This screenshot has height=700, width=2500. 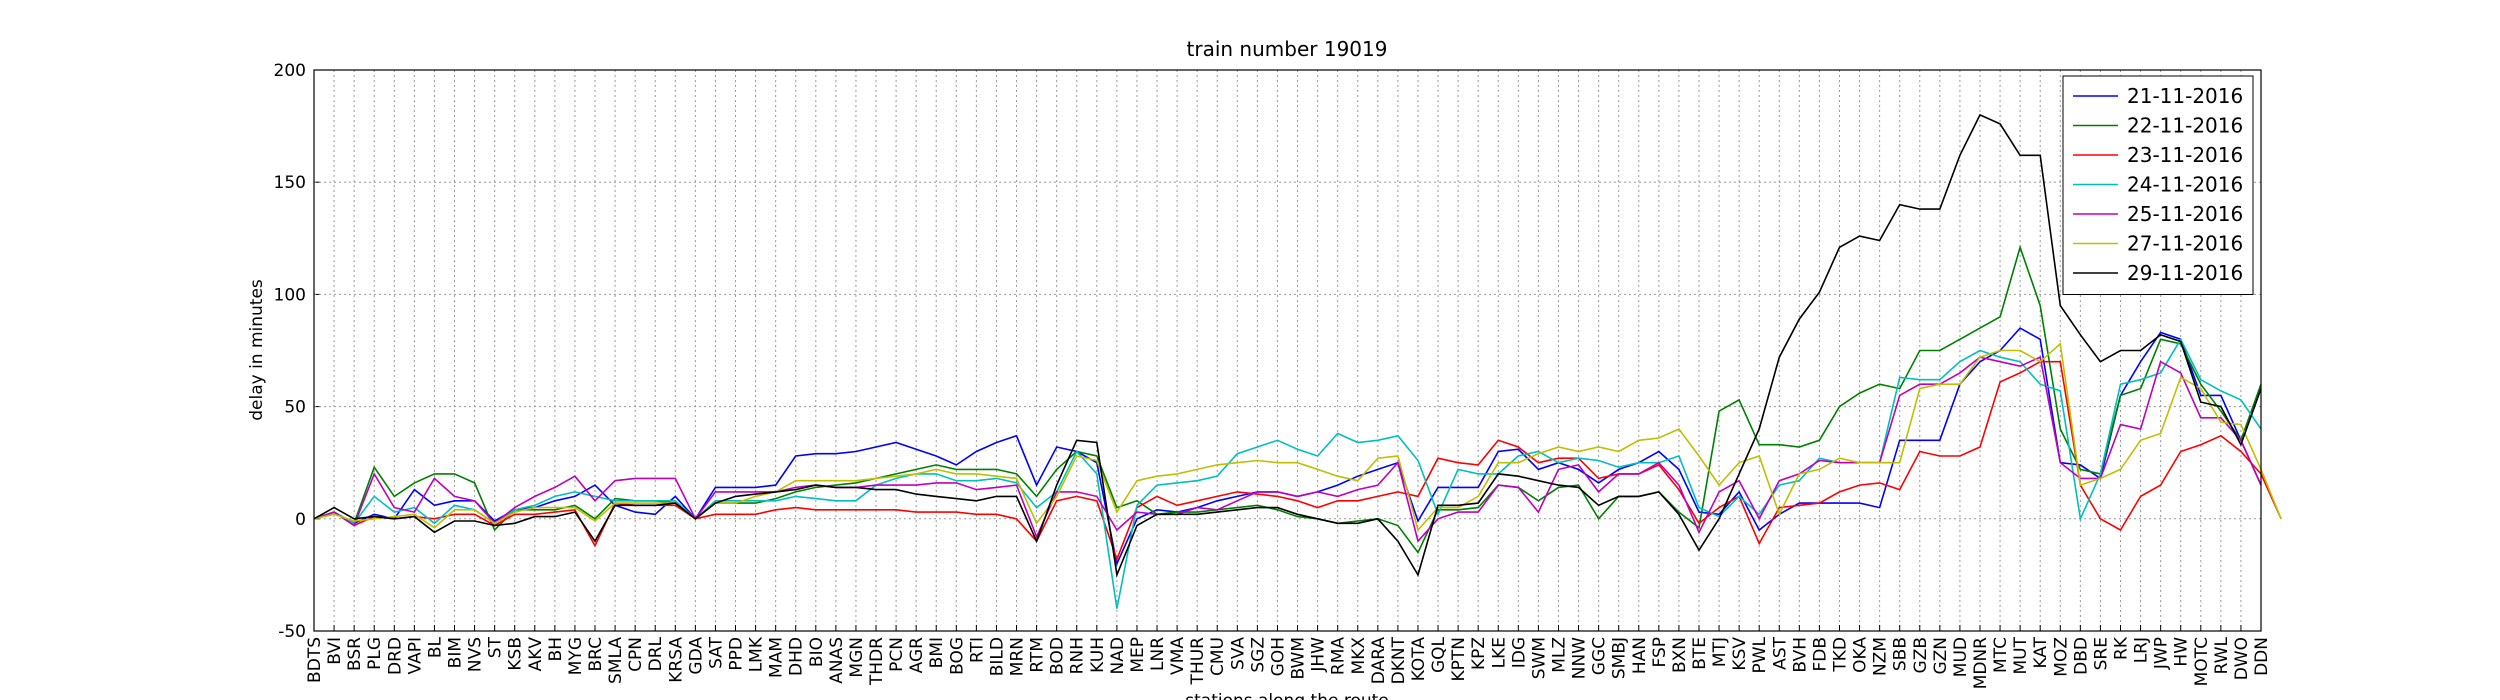 I want to click on x-tick-label: RMA, so click(x=1339, y=656).